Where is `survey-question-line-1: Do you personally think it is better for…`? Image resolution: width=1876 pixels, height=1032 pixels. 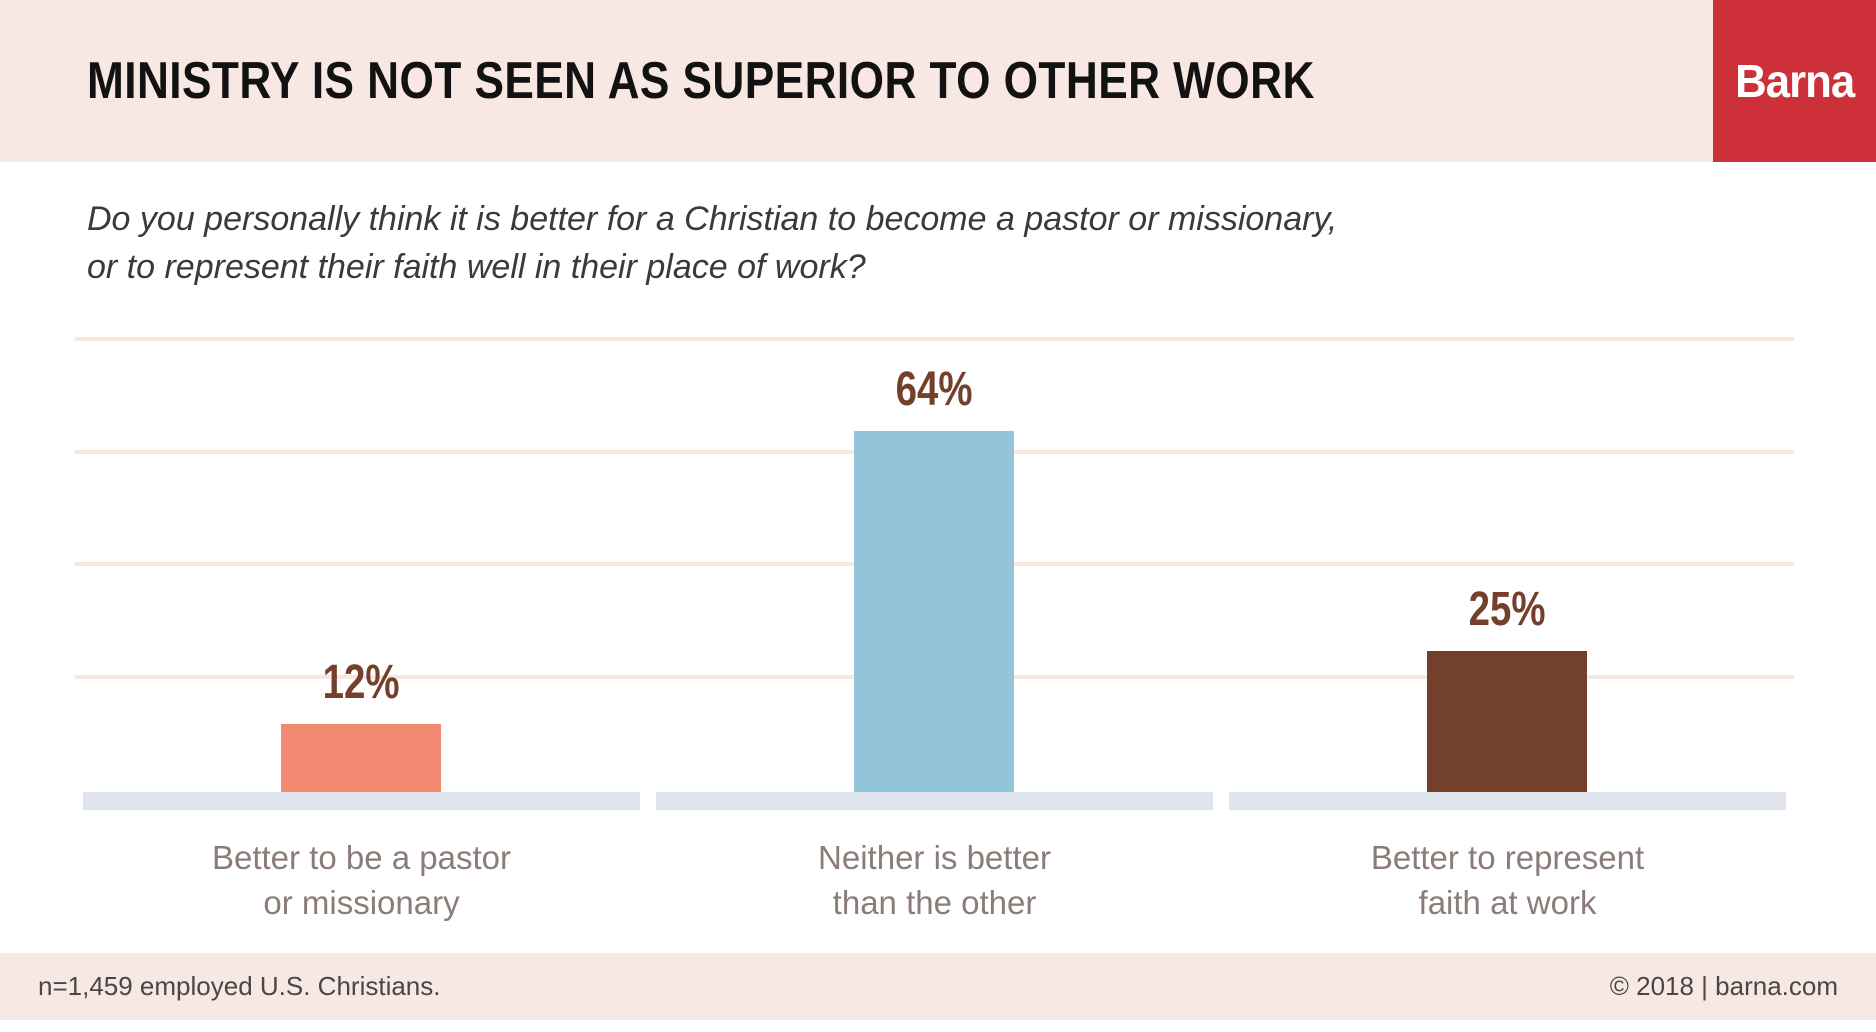 survey-question-line-1: Do you personally think it is better for… is located at coordinates (712, 219).